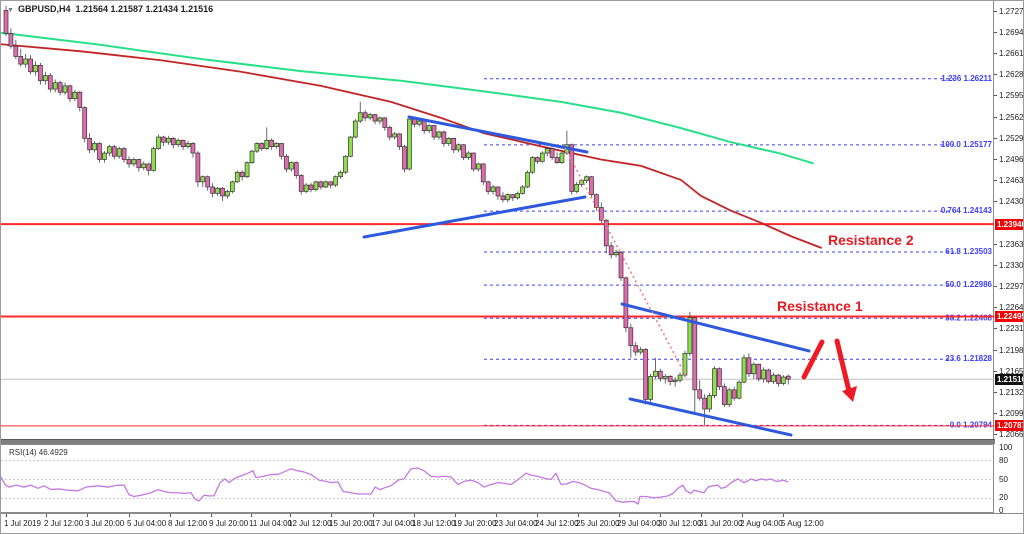  Describe the element at coordinates (1011, 329) in the screenshot. I see `price-tick-label: 1.22310` at that location.